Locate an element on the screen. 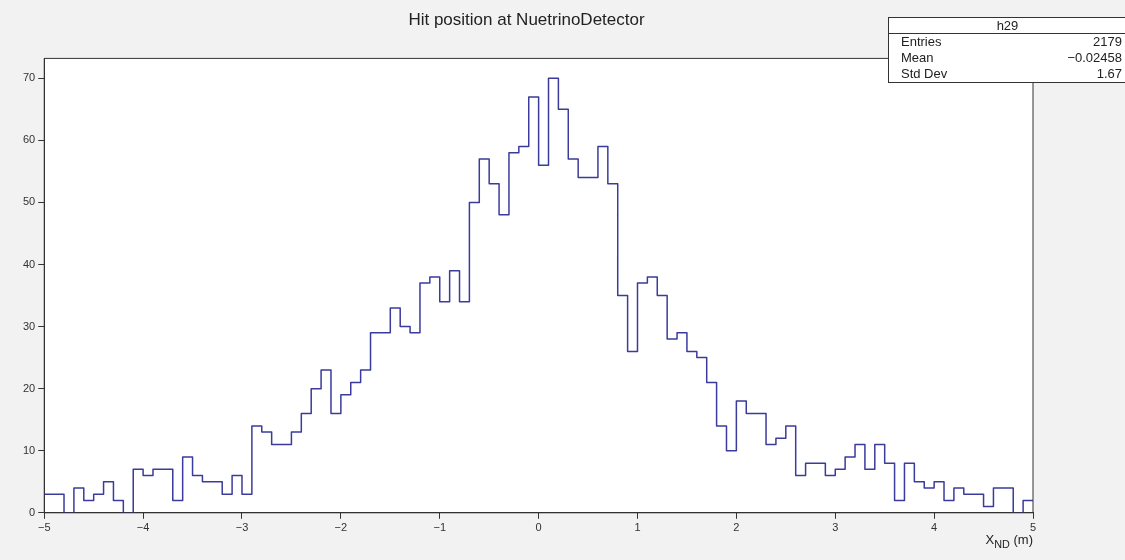 This screenshot has height=560, width=1125. y-tick-label: 60 is located at coordinates (29, 139).